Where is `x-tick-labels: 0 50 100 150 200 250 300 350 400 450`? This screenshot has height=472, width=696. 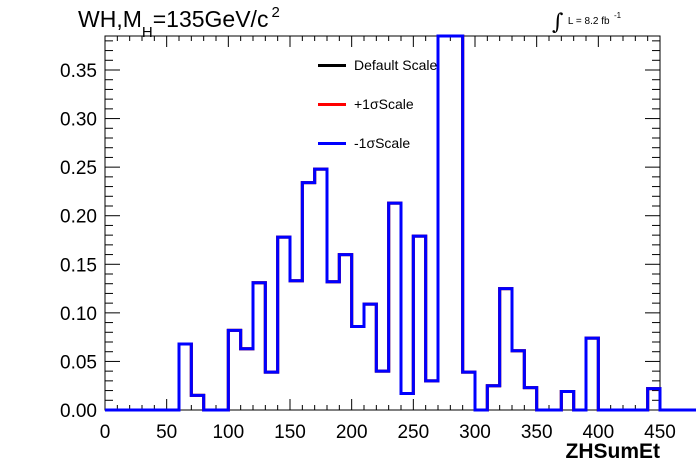
x-tick-labels: 0 50 100 150 200 250 300 350 400 450 is located at coordinates (388, 432).